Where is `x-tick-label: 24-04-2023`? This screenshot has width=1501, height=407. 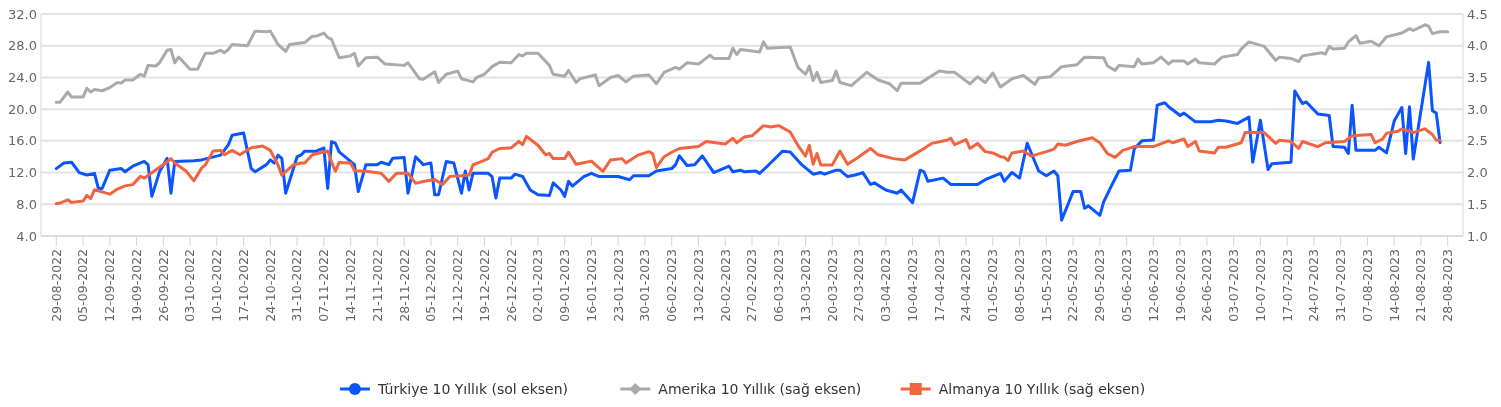
x-tick-label: 24-04-2023 is located at coordinates (966, 285).